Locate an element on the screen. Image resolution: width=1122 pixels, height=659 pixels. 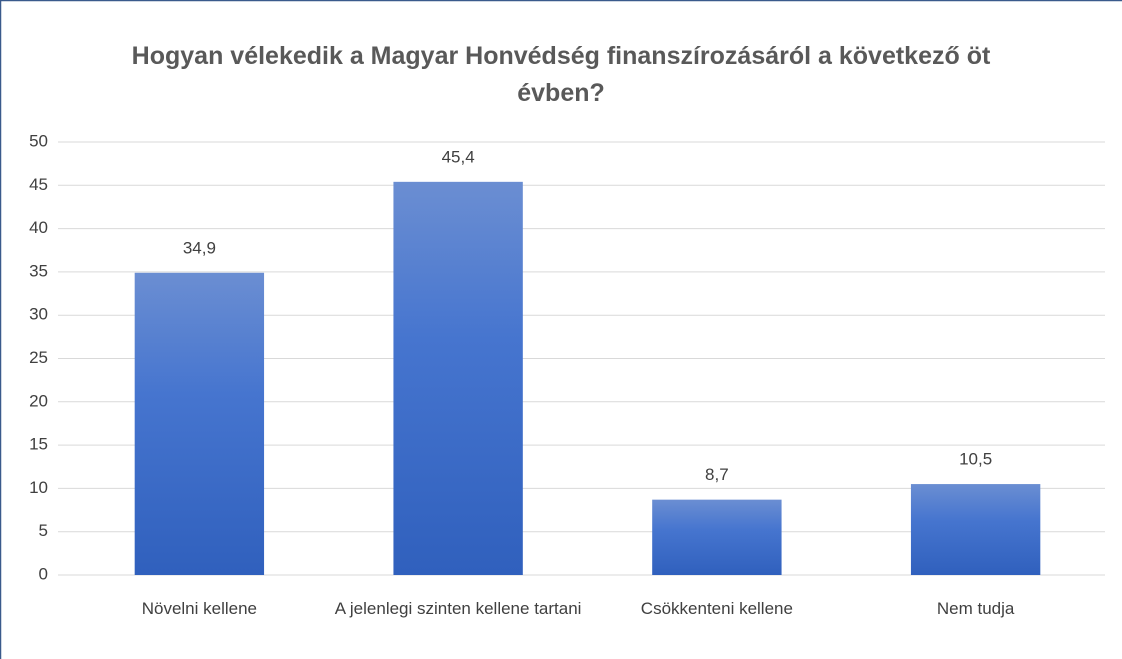
y-tick-label: 50 is located at coordinates (38, 140).